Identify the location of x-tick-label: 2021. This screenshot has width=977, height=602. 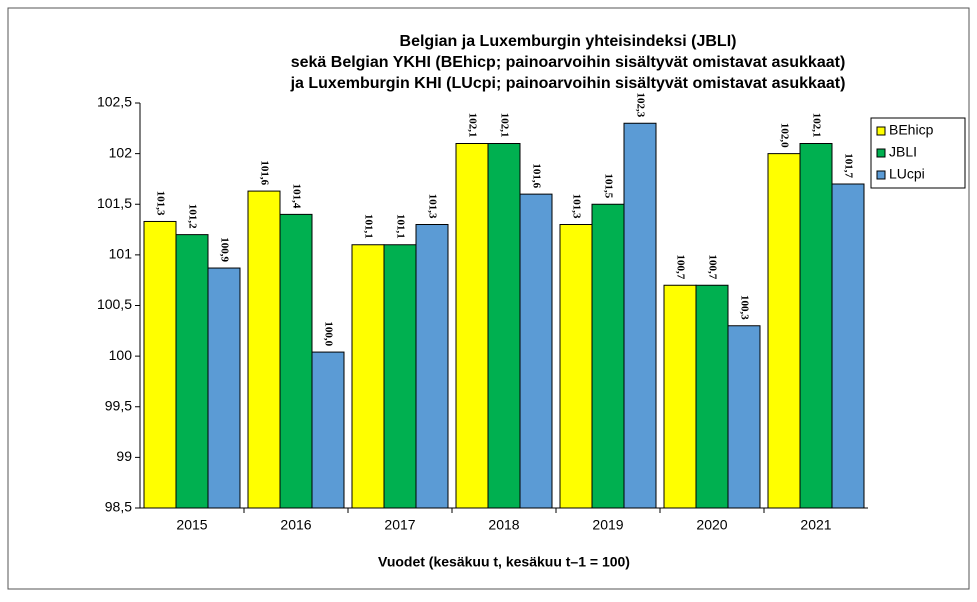
(815, 525).